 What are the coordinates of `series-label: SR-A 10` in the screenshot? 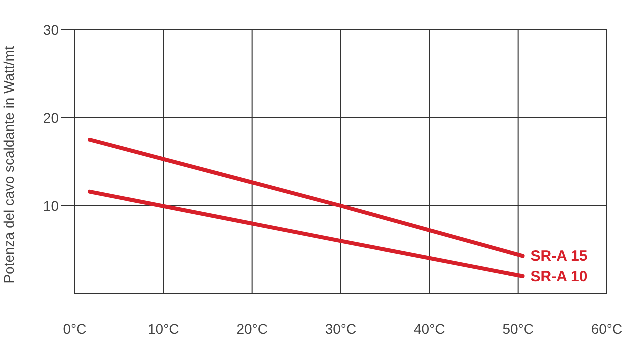 It's located at (559, 277).